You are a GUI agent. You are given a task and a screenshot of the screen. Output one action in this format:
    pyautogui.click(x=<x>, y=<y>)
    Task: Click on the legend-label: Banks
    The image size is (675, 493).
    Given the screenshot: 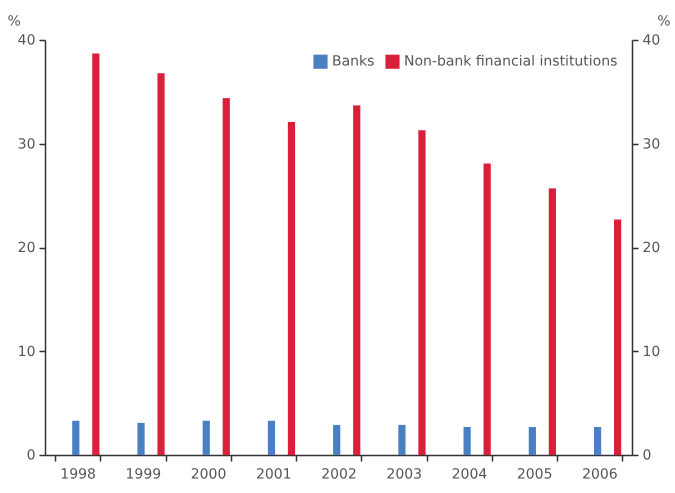 What is the action you would take?
    pyautogui.click(x=353, y=62)
    